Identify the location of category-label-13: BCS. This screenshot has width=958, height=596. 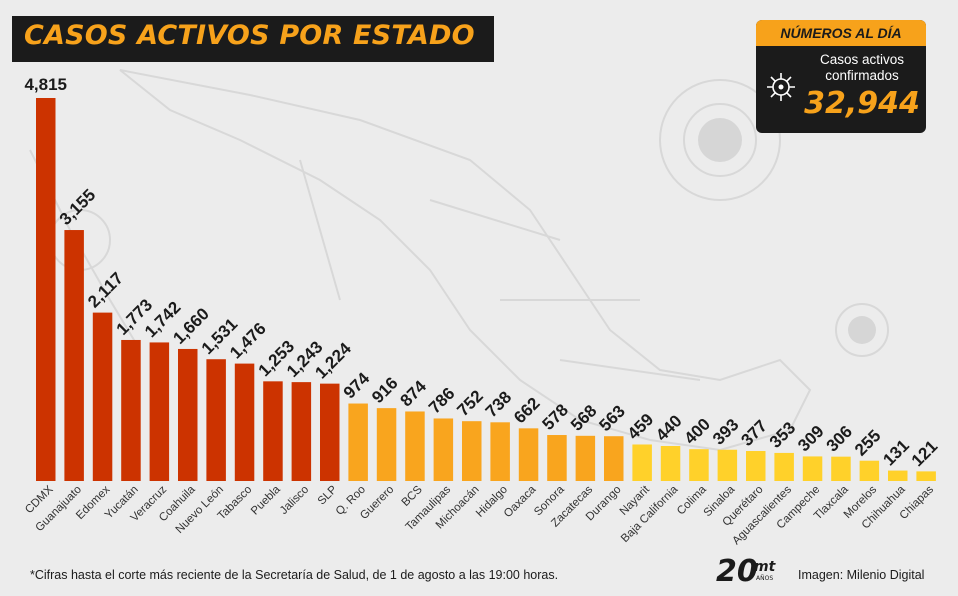
(412, 495).